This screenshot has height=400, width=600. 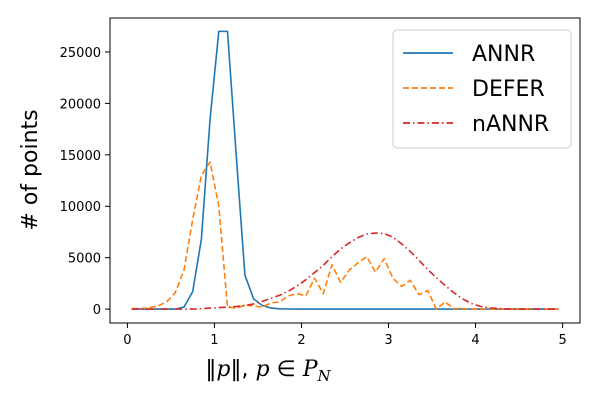 What do you see at coordinates (30, 169) in the screenshot?
I see `y-axis-label: # of points` at bounding box center [30, 169].